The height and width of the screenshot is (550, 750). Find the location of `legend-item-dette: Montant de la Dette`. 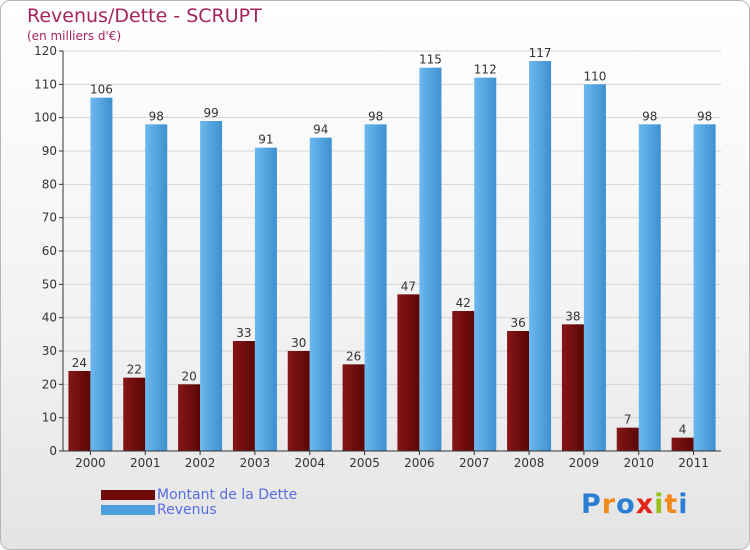

legend-item-dette: Montant de la Dette is located at coordinates (199, 494).